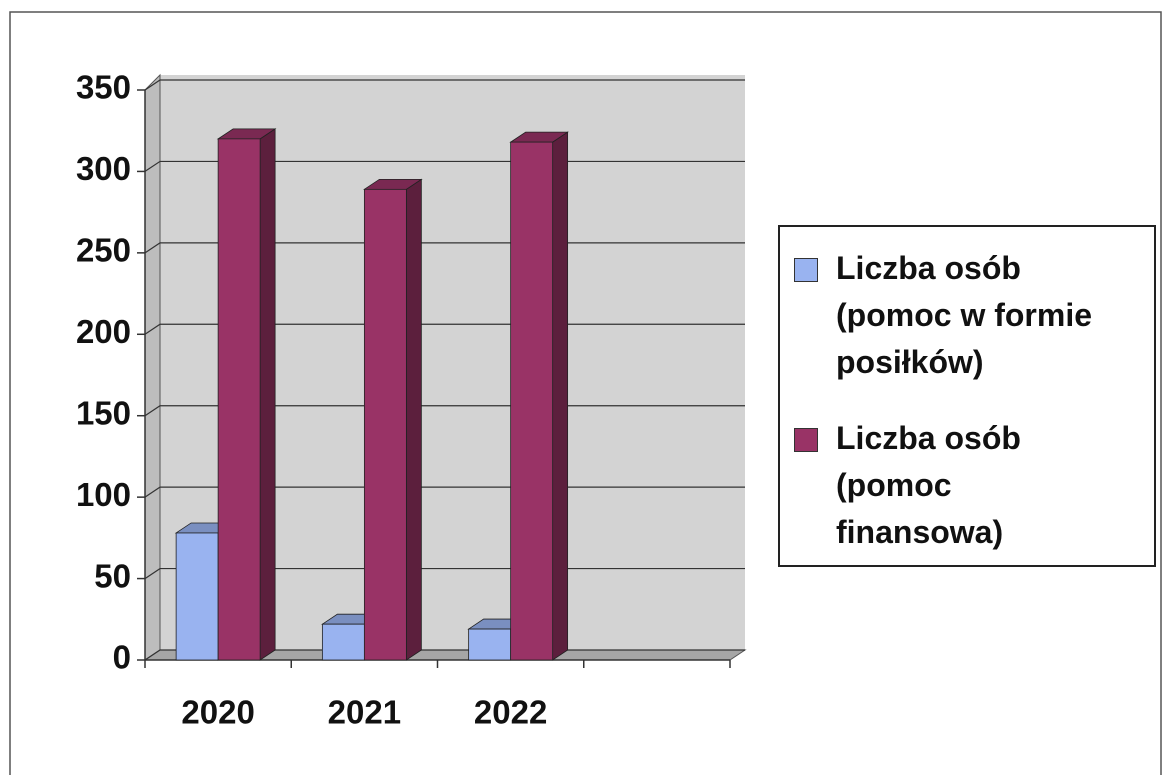  Describe the element at coordinates (103, 331) in the screenshot. I see `y-tick-label: 200` at that location.